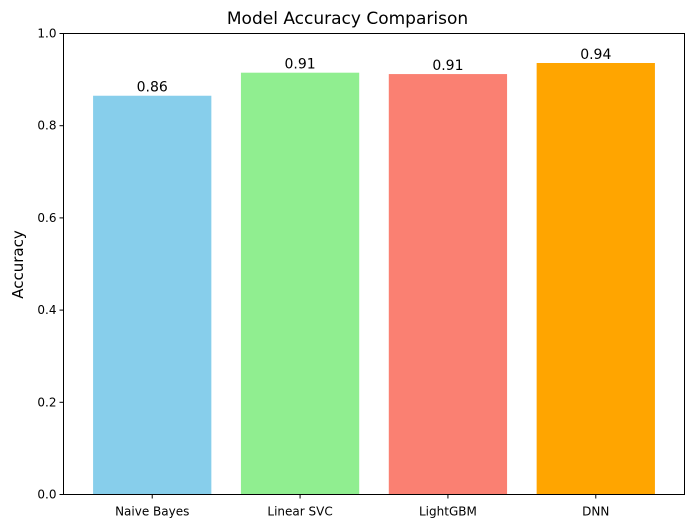 Image resolution: width=695 pixels, height=529 pixels. Describe the element at coordinates (152, 512) in the screenshot. I see `x-tick-label: Naive Bayes` at that location.